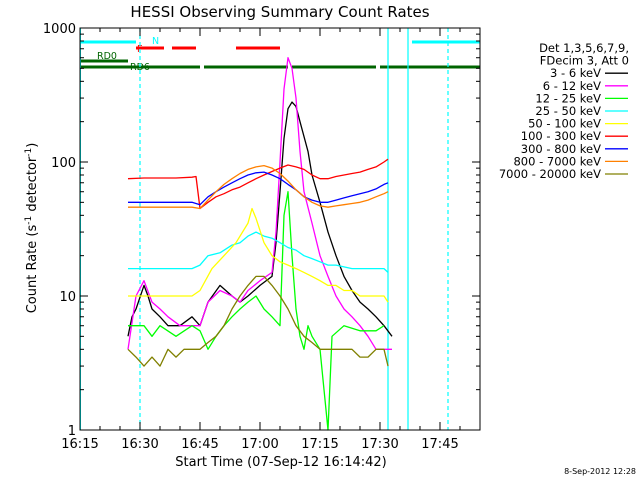  Describe the element at coordinates (584, 48) in the screenshot. I see `legend-header-0: Det 1,3,5,6,7,9,` at that location.